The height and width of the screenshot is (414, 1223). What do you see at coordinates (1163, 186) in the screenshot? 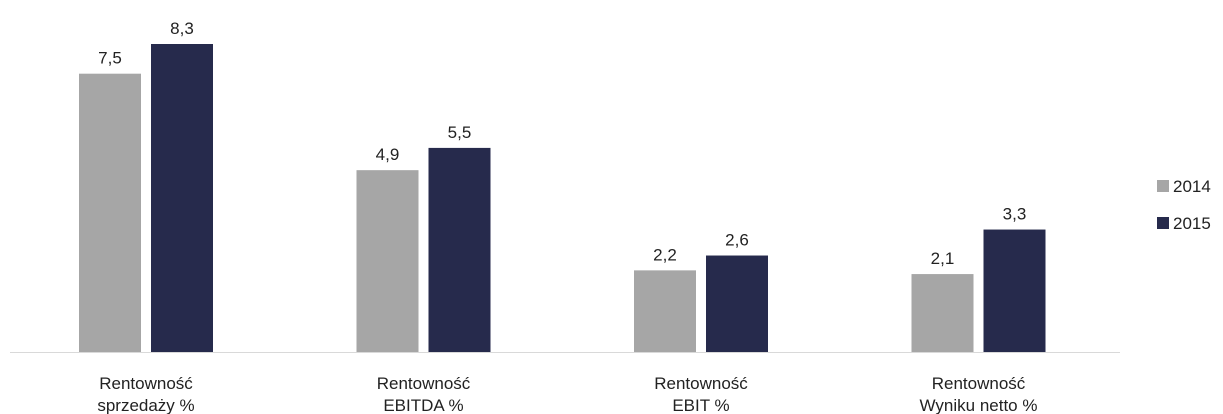
I see `legend-swatch-2014` at bounding box center [1163, 186].